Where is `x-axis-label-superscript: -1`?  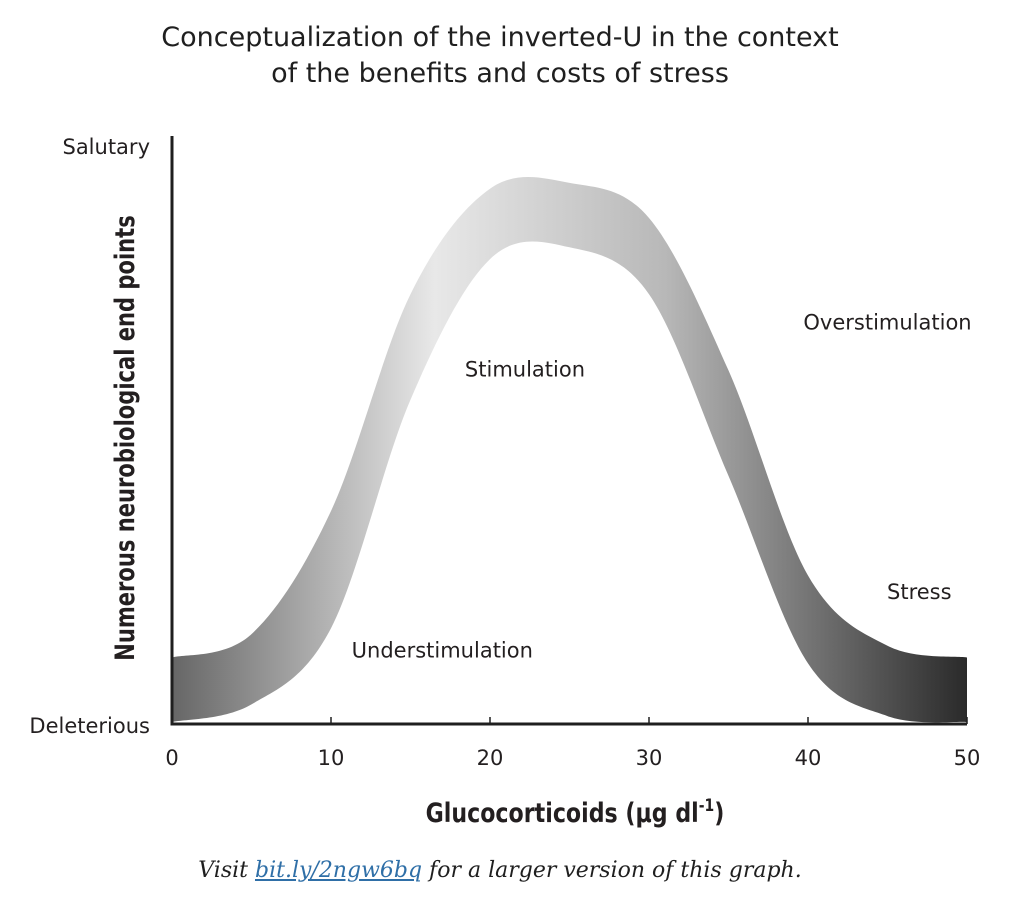 x-axis-label-superscript: -1 is located at coordinates (706, 806).